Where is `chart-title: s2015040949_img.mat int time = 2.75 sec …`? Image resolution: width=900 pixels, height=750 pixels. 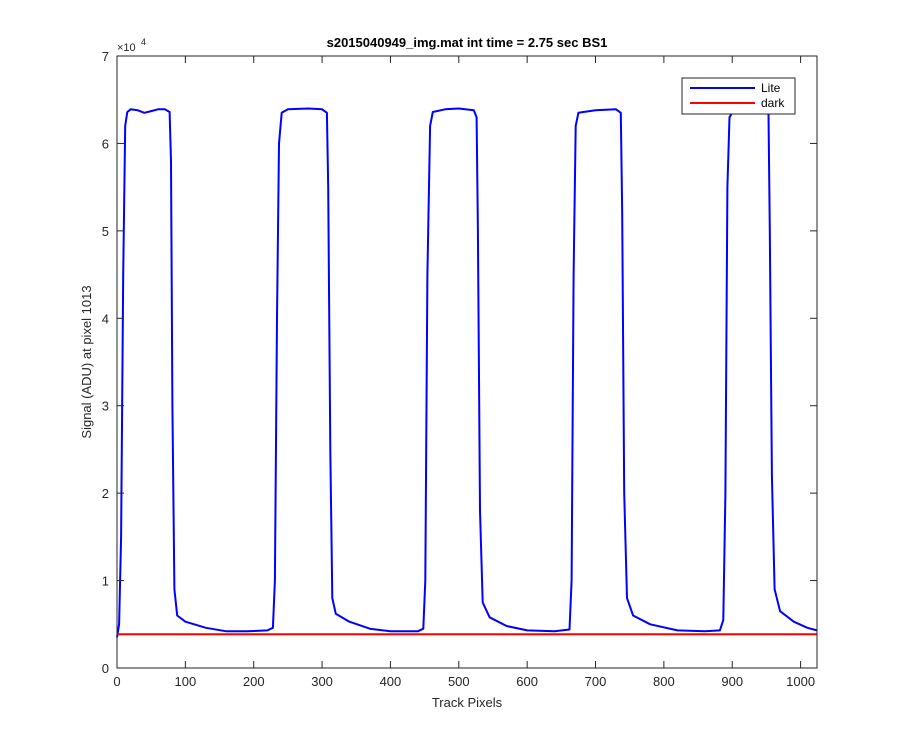 chart-title: s2015040949_img.mat int time = 2.75 sec … is located at coordinates (467, 42).